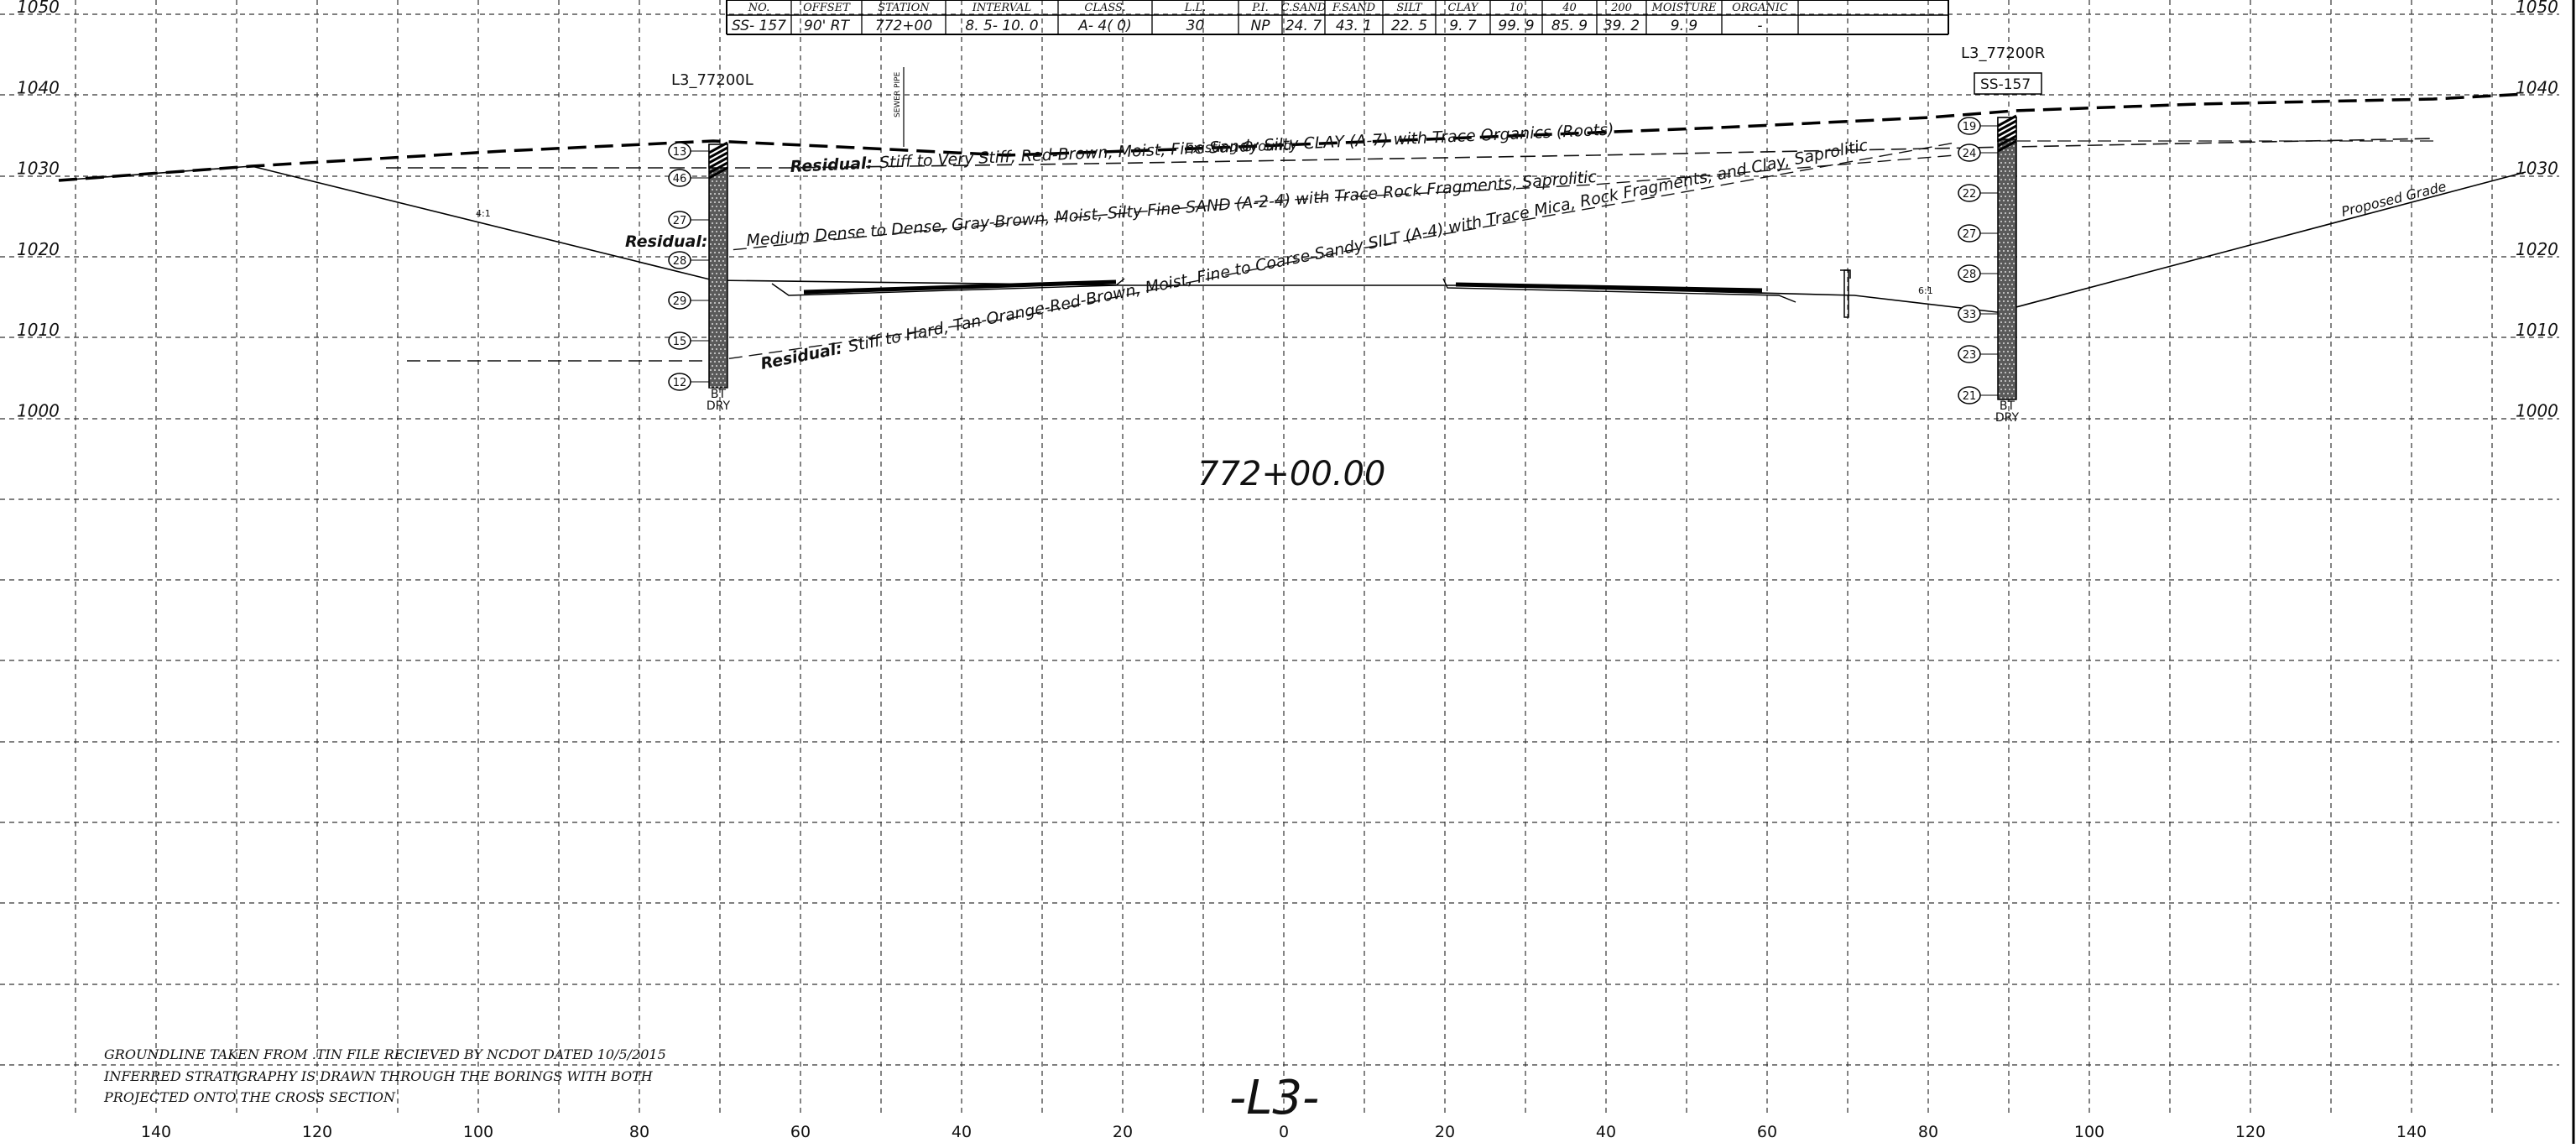 Image resolution: width=2576 pixels, height=1148 pixels. I want to click on blow-count-value: 33, so click(1970, 315).